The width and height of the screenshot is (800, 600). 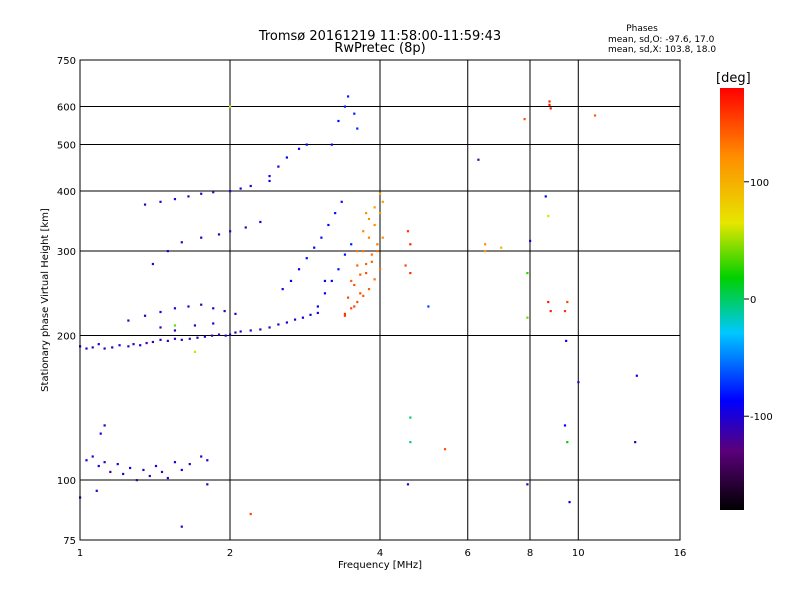 What do you see at coordinates (69, 541) in the screenshot?
I see `y-tick-label: 75` at bounding box center [69, 541].